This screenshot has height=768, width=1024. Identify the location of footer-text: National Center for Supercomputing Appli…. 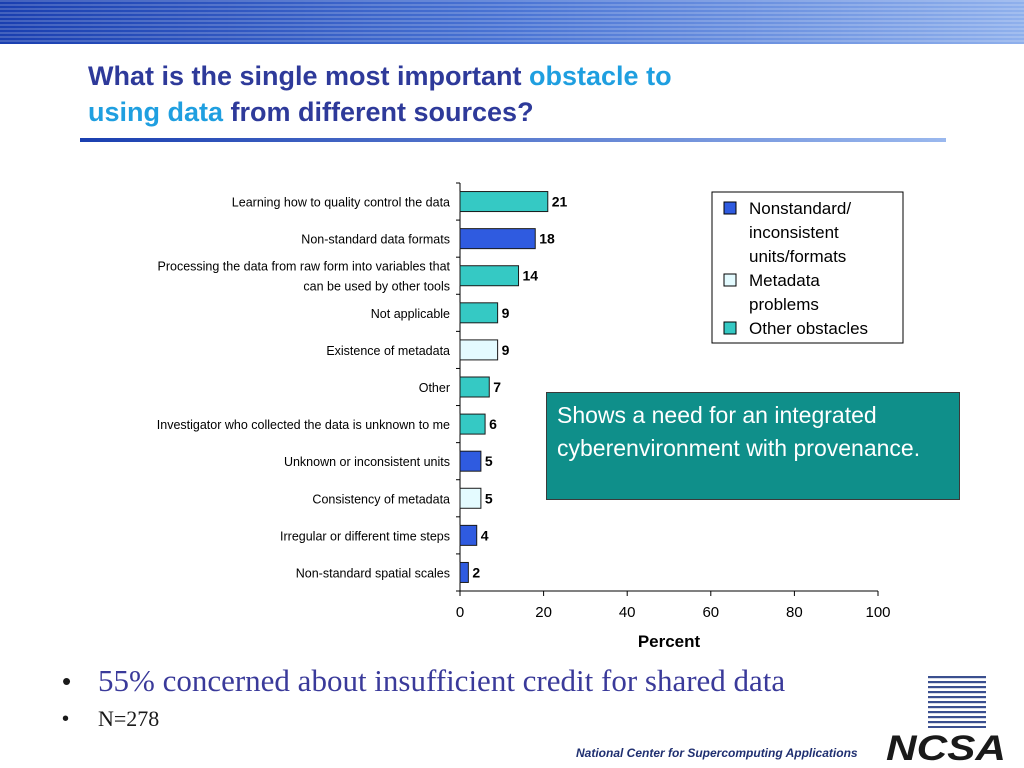
(717, 753).